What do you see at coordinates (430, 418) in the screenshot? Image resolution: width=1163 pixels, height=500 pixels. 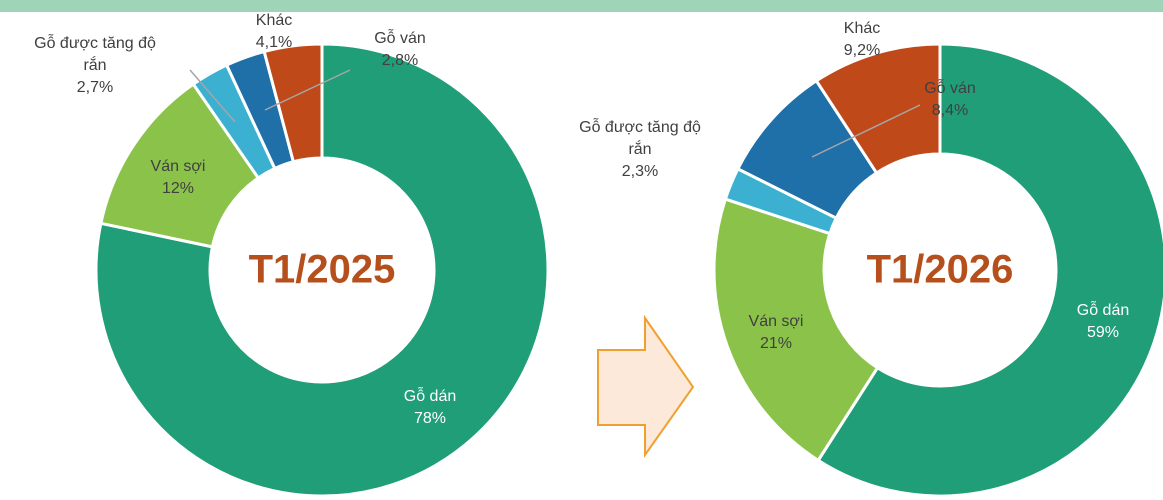 I see `value-label: 78%` at bounding box center [430, 418].